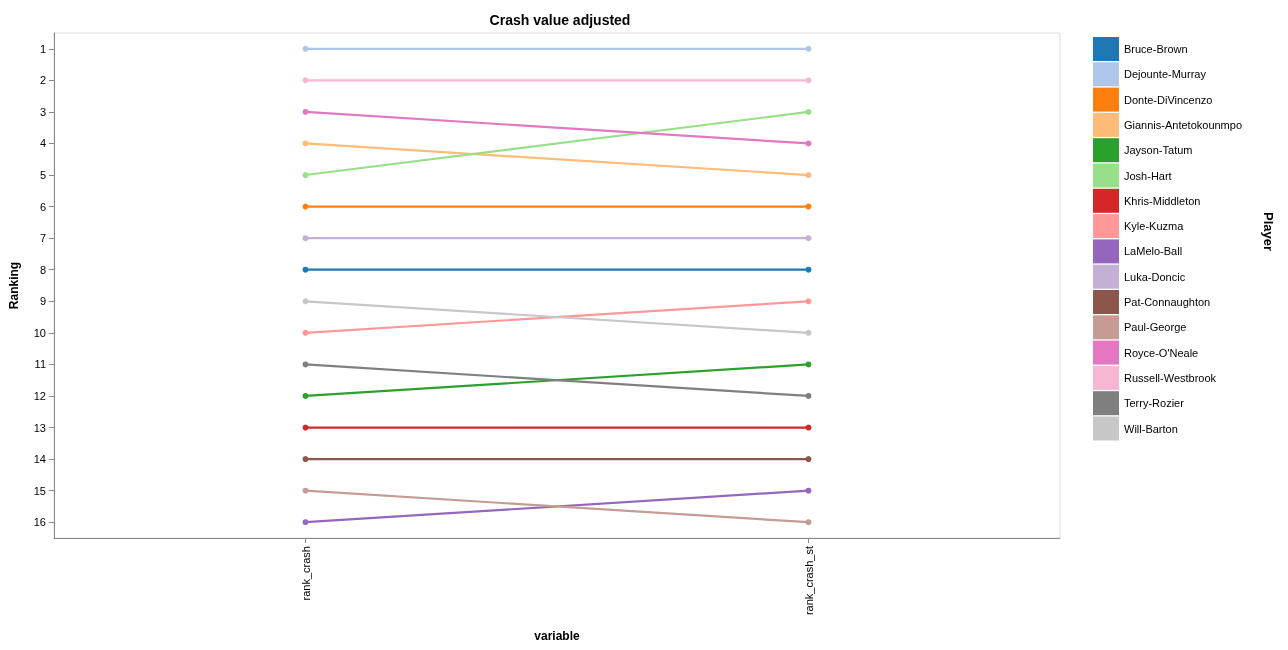 Image resolution: width=1288 pixels, height=650 pixels. Describe the element at coordinates (39, 522) in the screenshot. I see `y-tick-label: 16` at that location.